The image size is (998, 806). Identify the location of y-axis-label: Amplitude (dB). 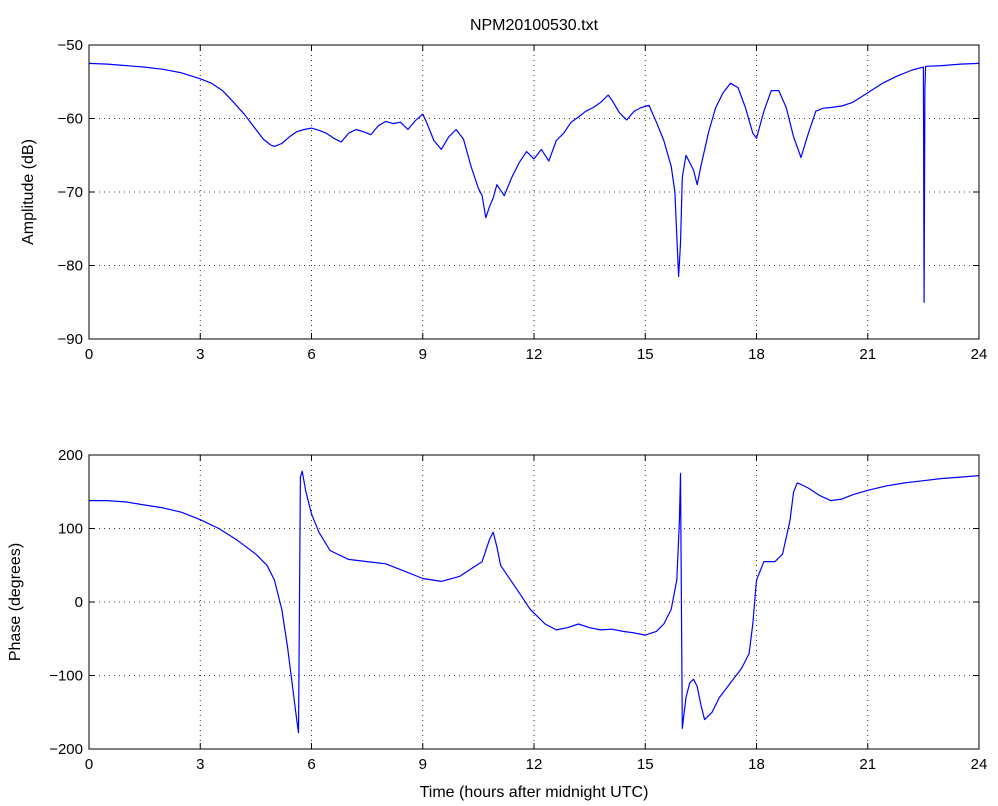
(28, 192).